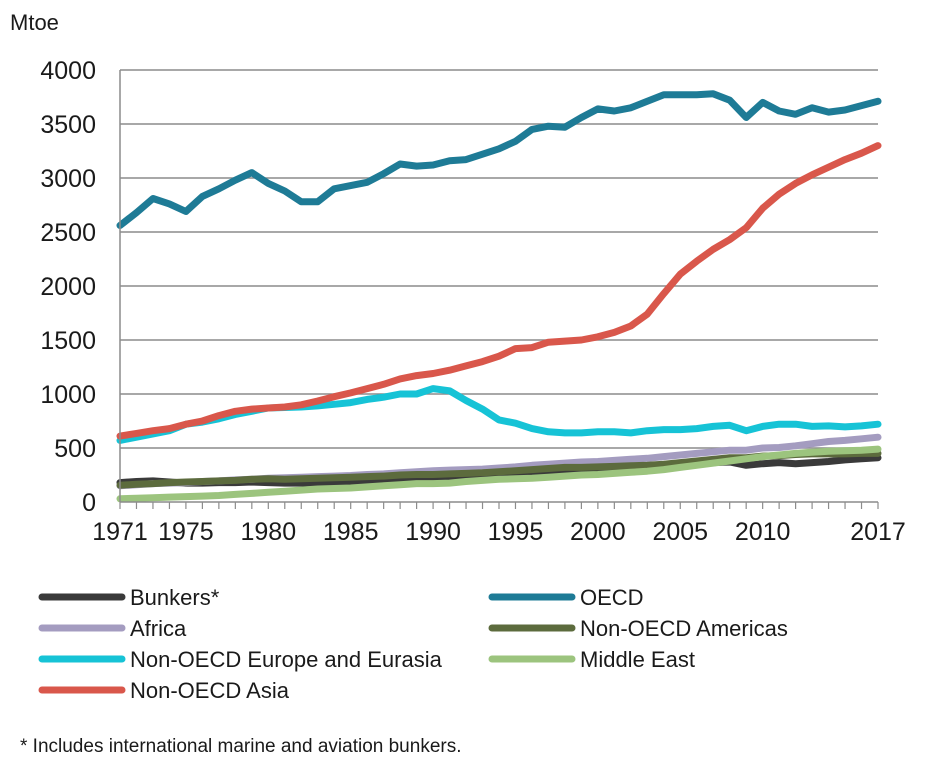 The width and height of the screenshot is (941, 772). Describe the element at coordinates (68, 233) in the screenshot. I see `y-tick-label: 2500` at that location.